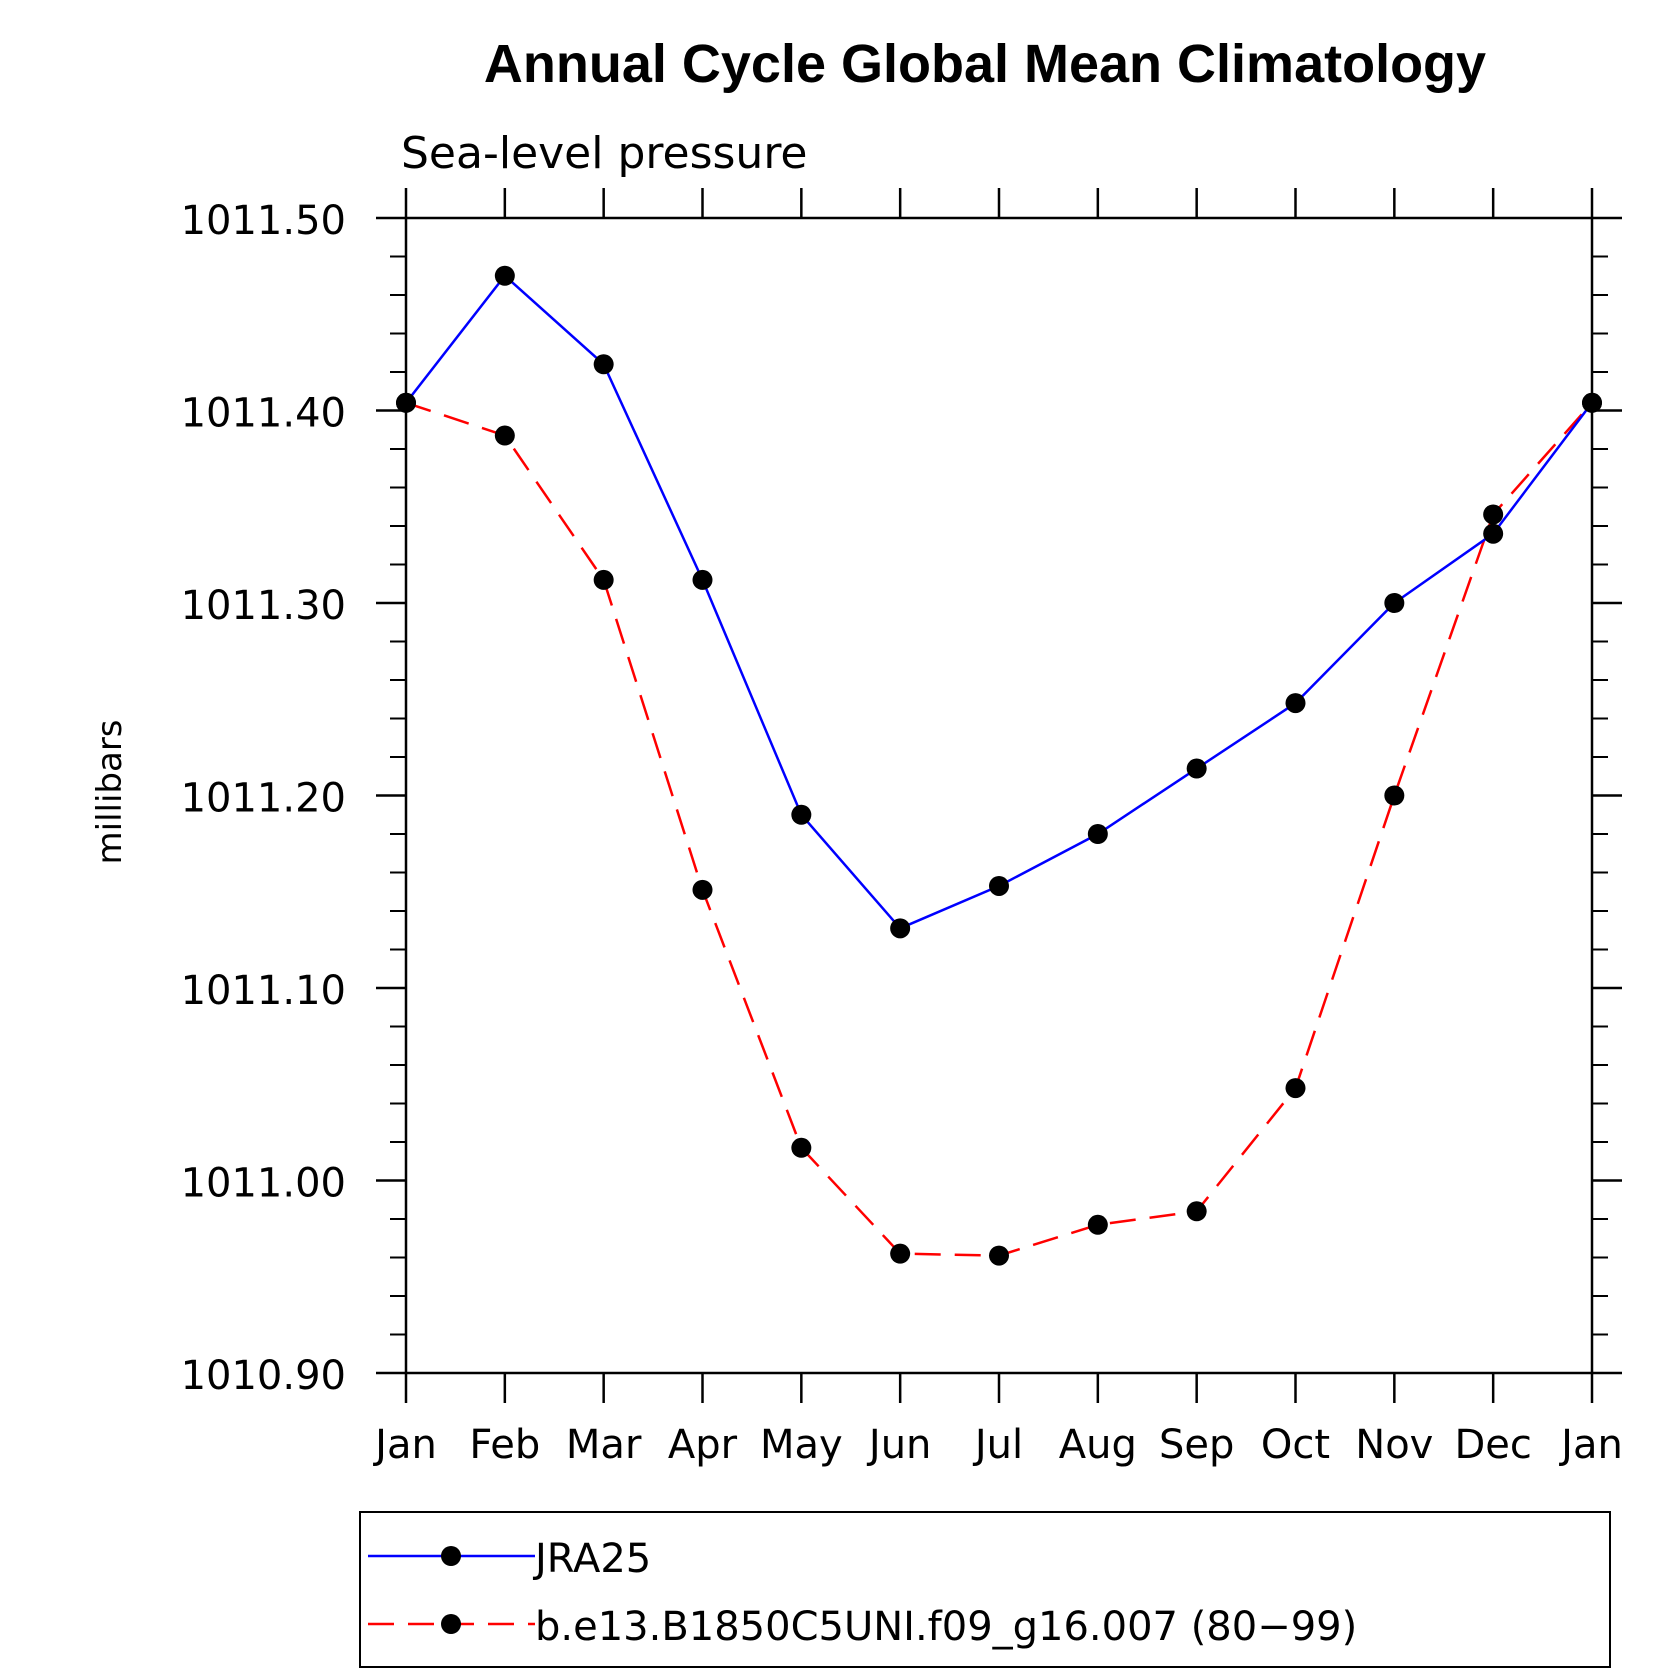 This screenshot has width=1680, height=1680. Describe the element at coordinates (703, 1445) in the screenshot. I see `x-tick-label: Apr` at that location.